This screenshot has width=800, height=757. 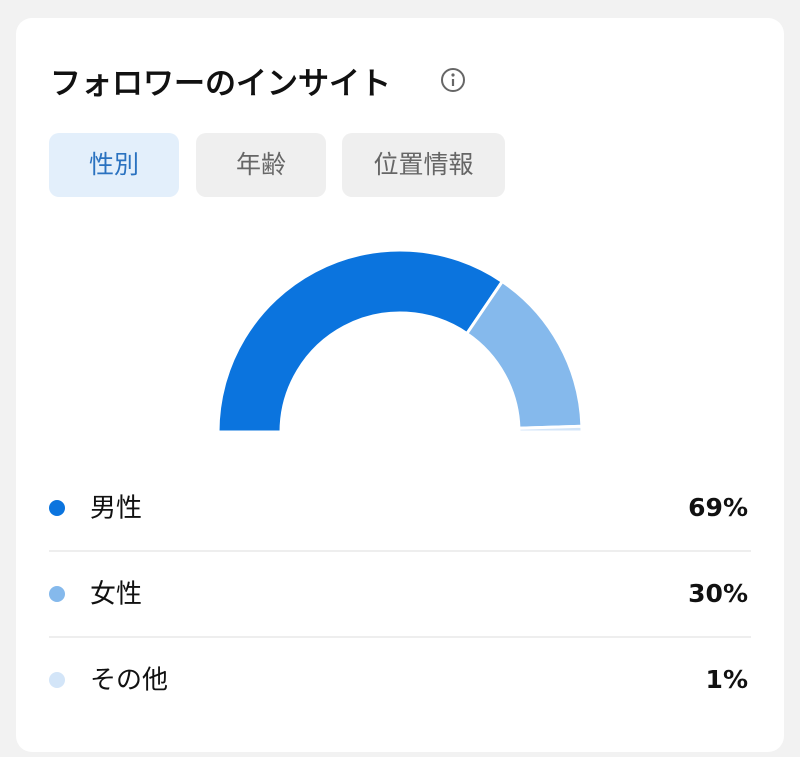 I want to click on tab: 位置情報, so click(x=423, y=165).